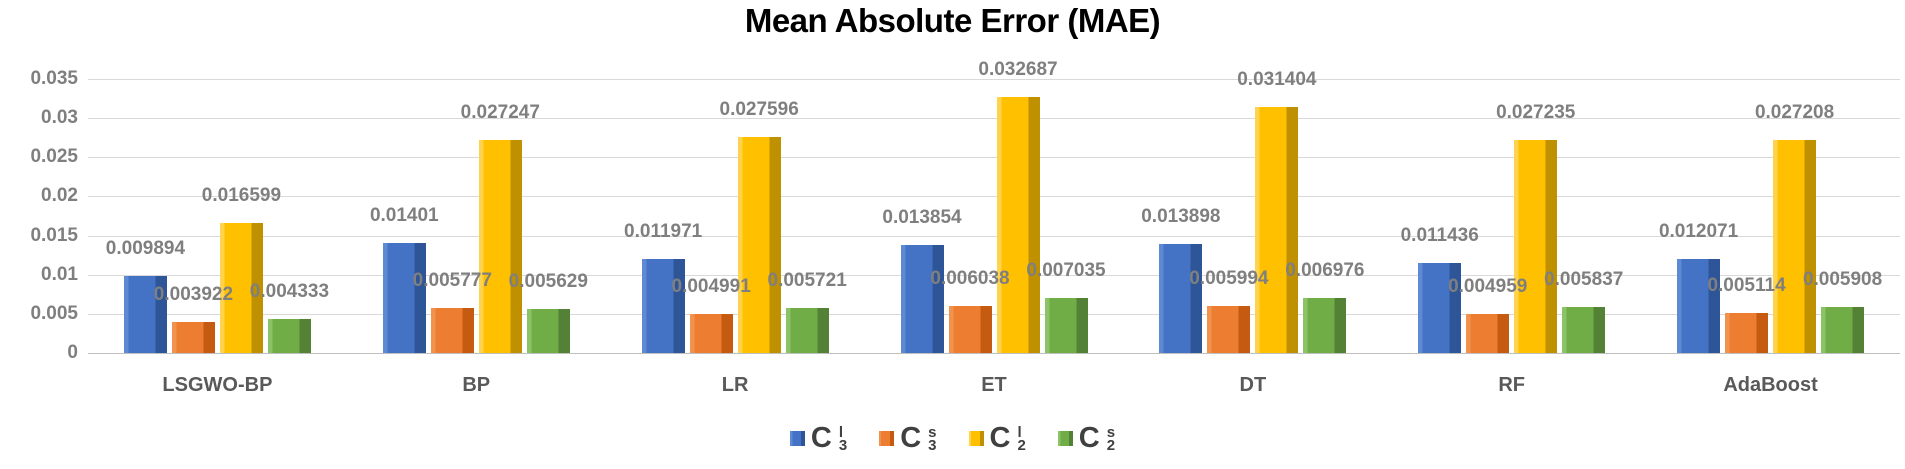  What do you see at coordinates (54, 78) in the screenshot?
I see `y-tick-label: 0.035` at bounding box center [54, 78].